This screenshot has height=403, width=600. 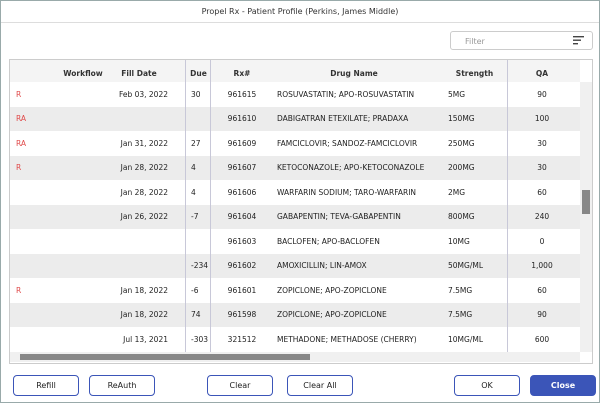 I want to click on vertical-scroll-thumb, so click(x=586, y=202).